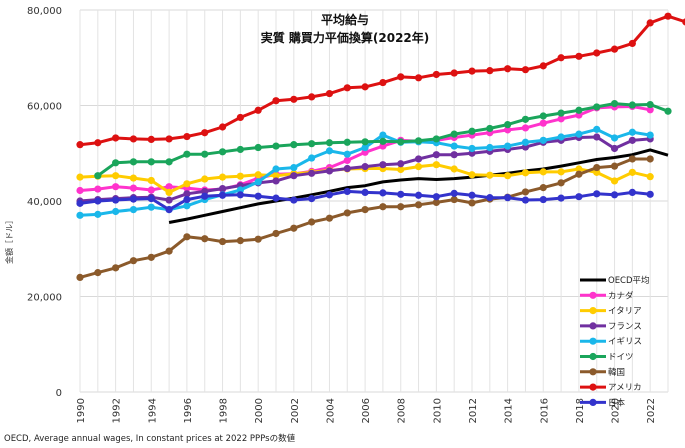 The width and height of the screenshot is (685, 448). What do you see at coordinates (59, 393) in the screenshot?
I see `y-tick-label: 0` at bounding box center [59, 393].